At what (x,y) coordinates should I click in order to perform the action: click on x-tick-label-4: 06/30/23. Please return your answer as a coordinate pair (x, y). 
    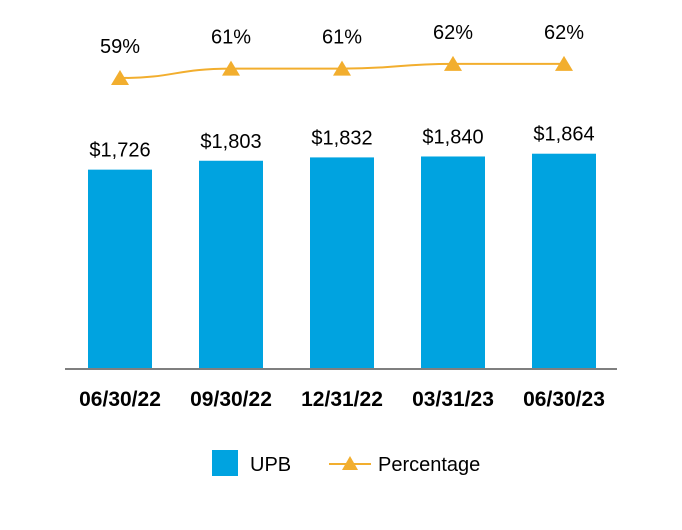
    Looking at the image, I should click on (564, 399).